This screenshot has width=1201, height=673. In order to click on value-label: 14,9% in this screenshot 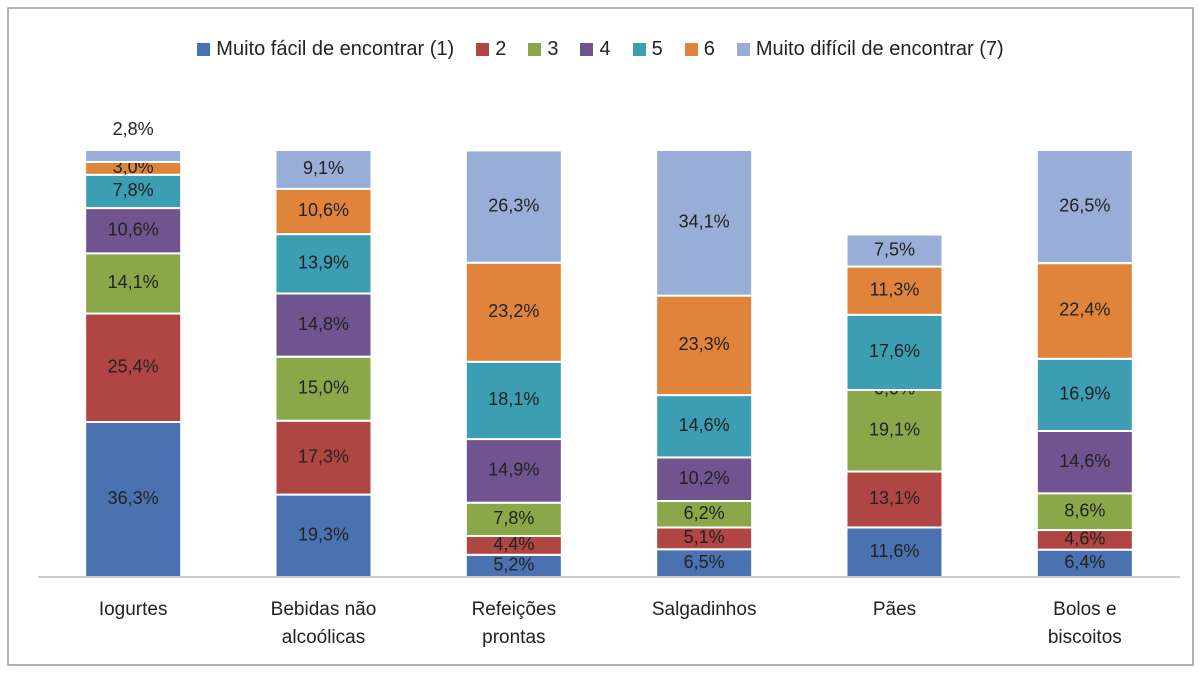, I will do `click(513, 470)`.